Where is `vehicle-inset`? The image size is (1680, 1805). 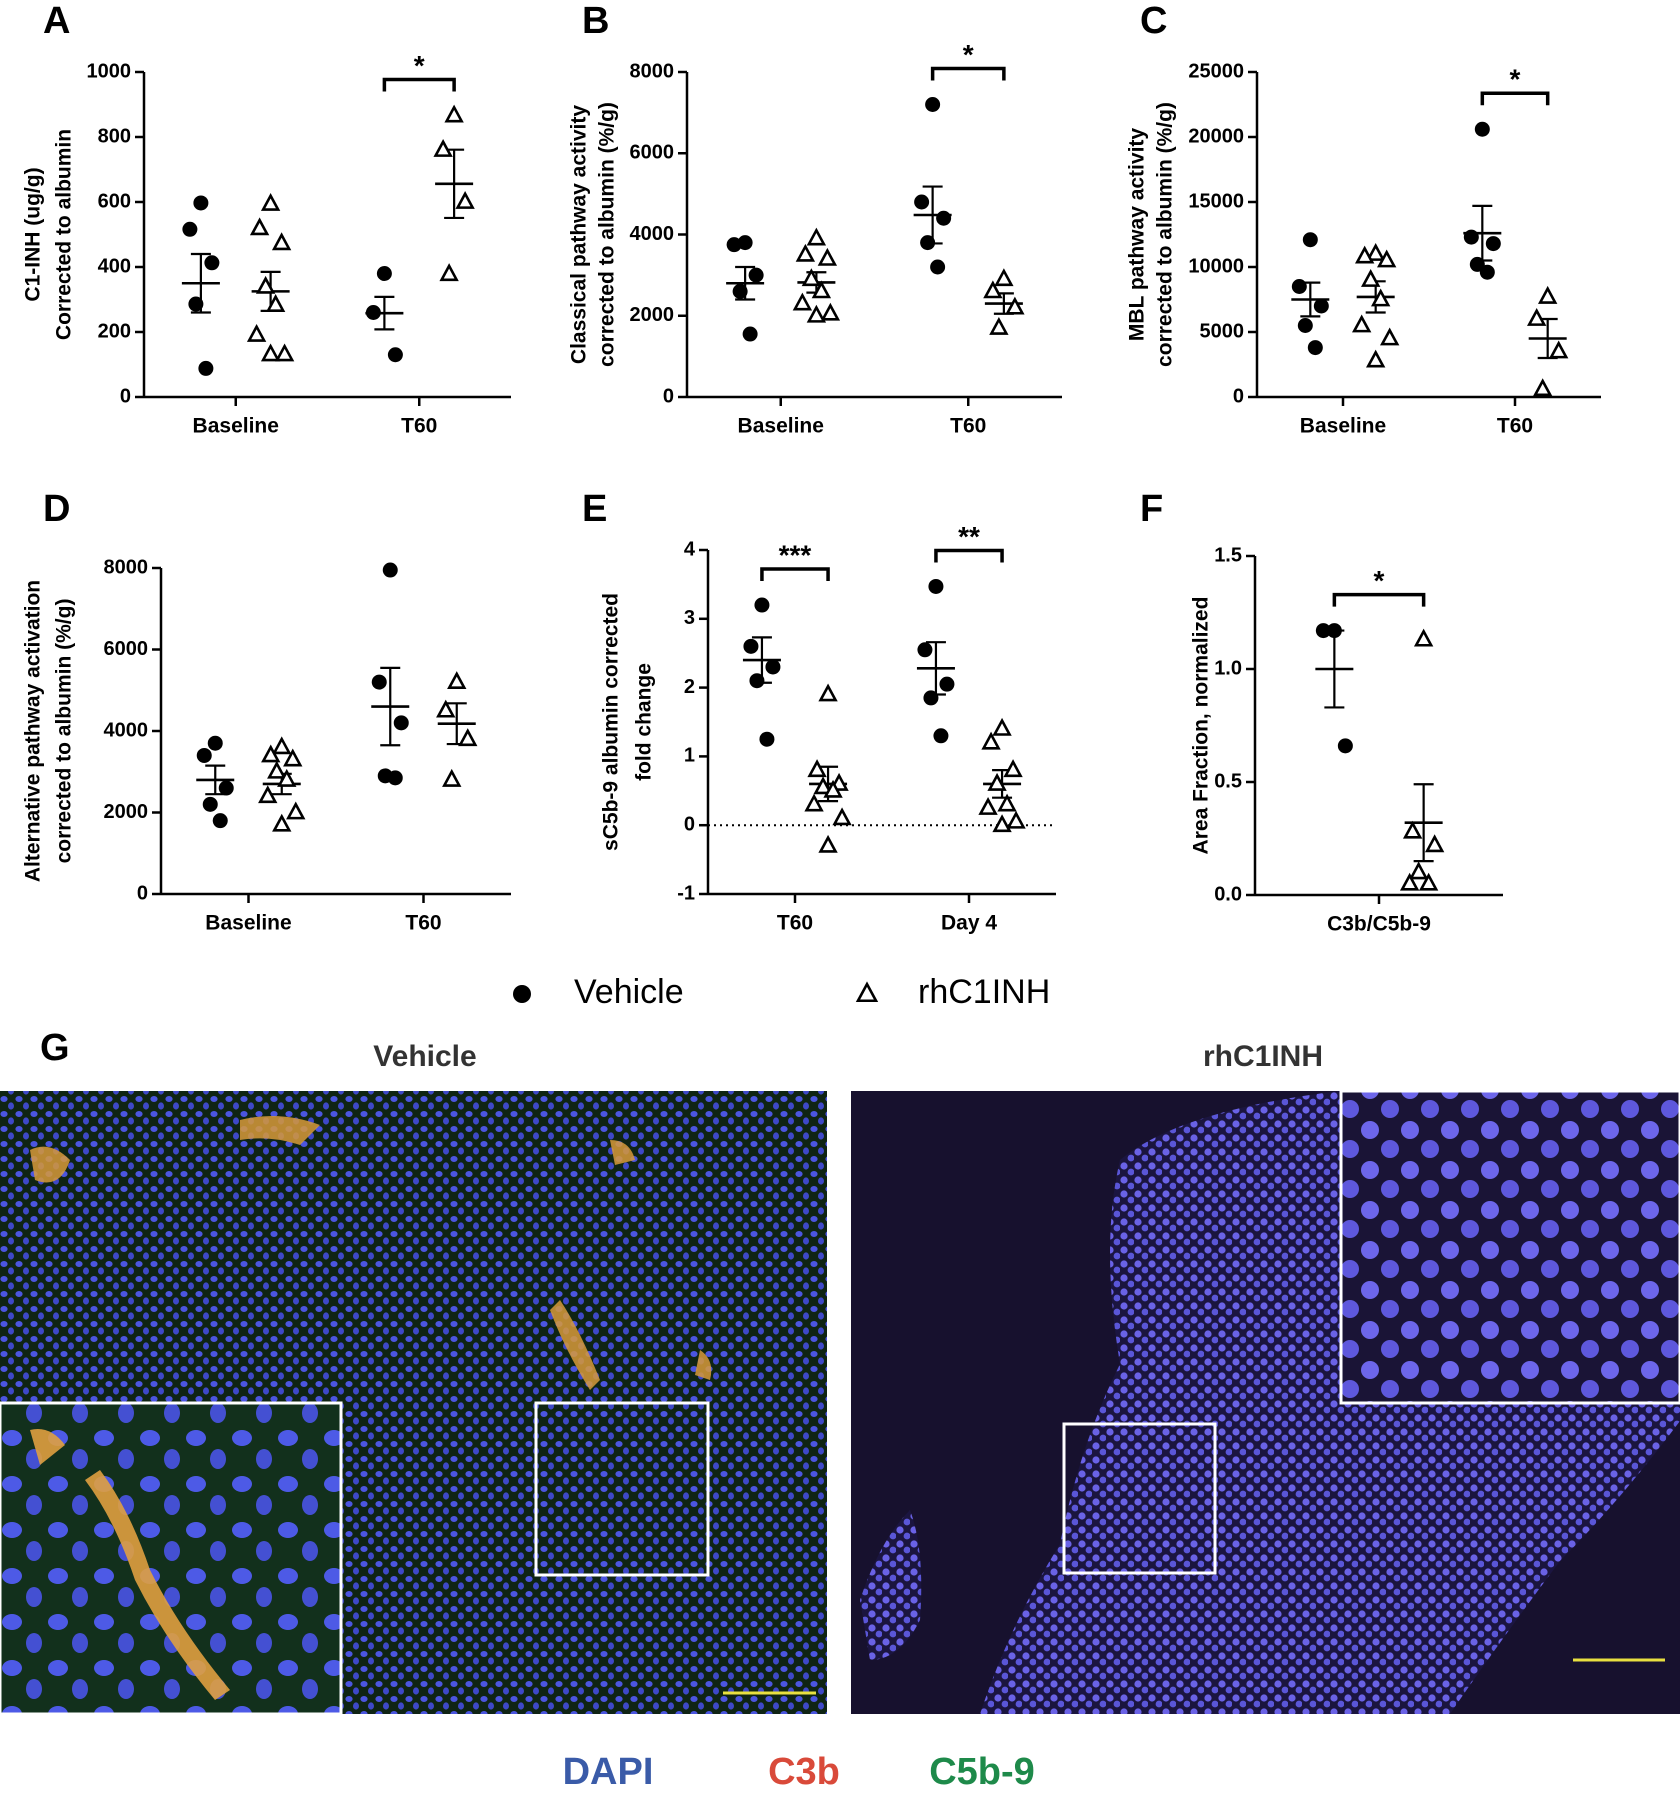 vehicle-inset is located at coordinates (171, 1558).